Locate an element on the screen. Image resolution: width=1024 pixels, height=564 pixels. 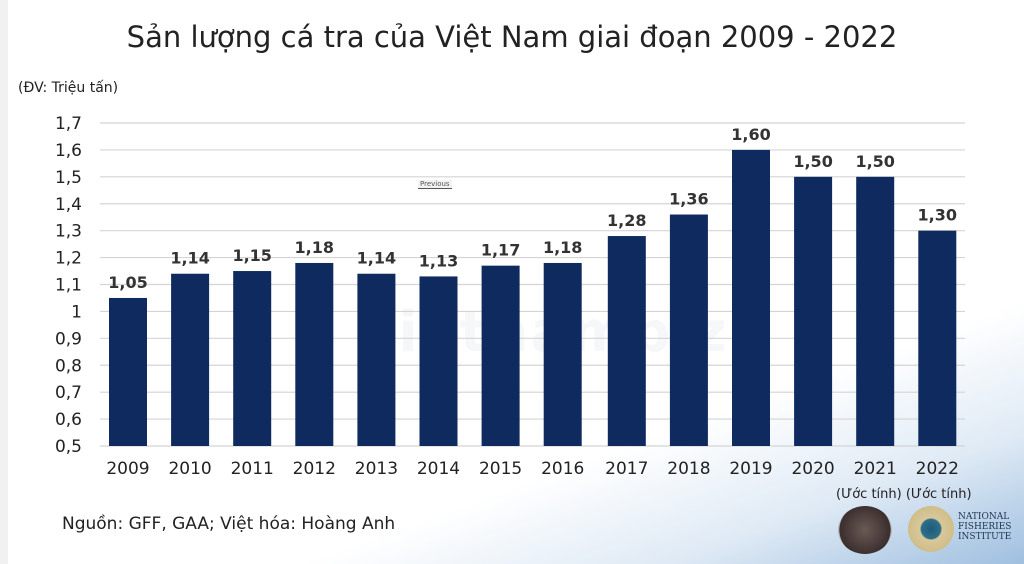
y-tick-label: 1,5 is located at coordinates (68, 178).